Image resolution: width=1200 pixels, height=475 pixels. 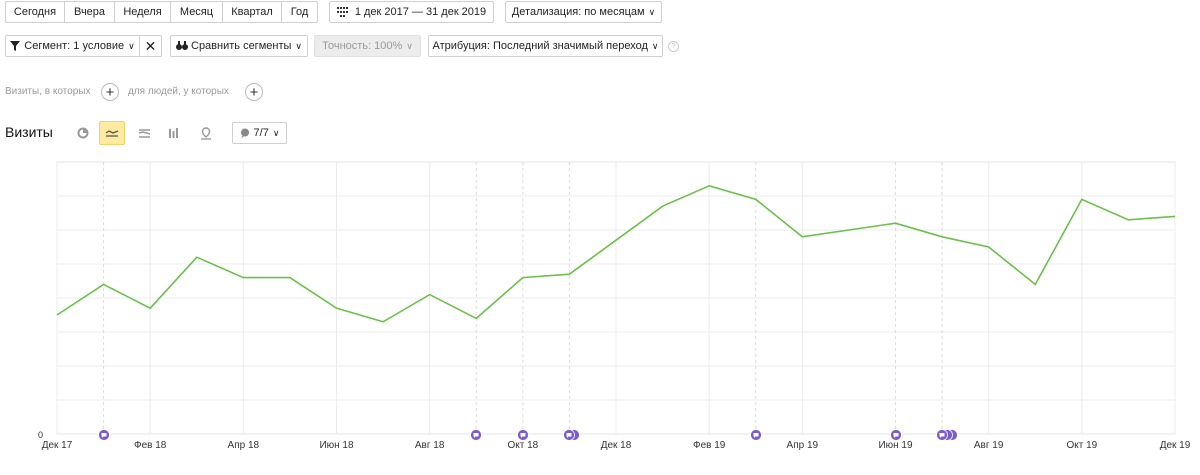 I want to click on attribution-label: Атрибуция: Последний значимый переход, so click(x=540, y=46).